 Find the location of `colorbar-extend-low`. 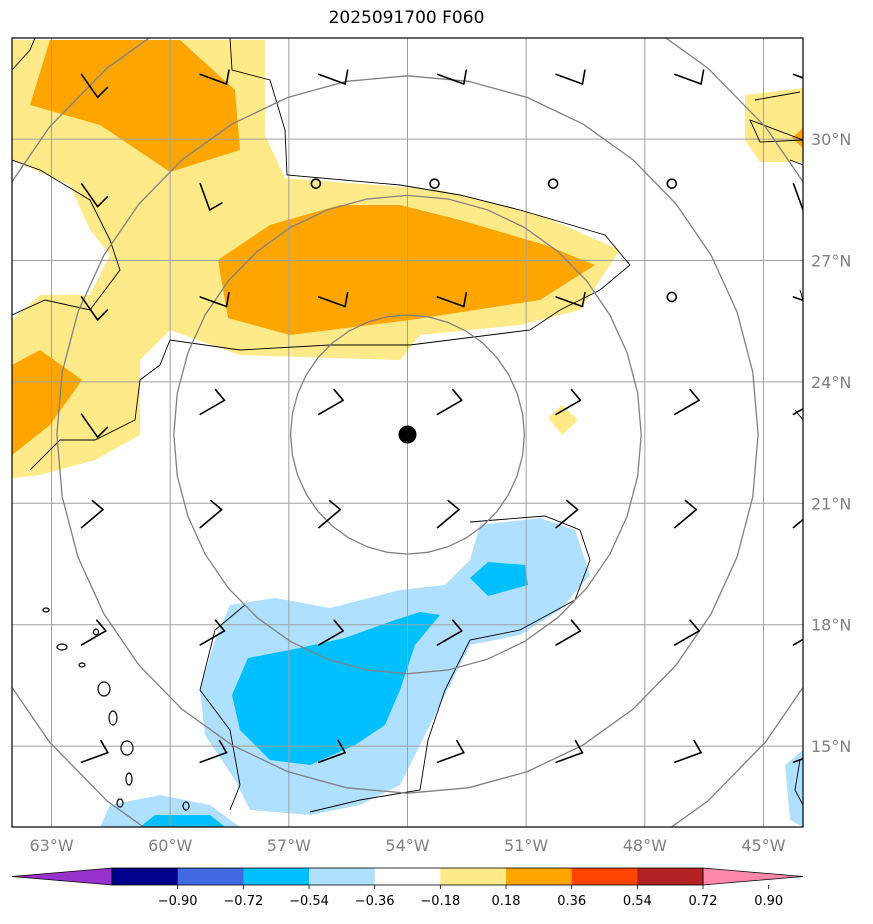

colorbar-extend-low is located at coordinates (62, 876).